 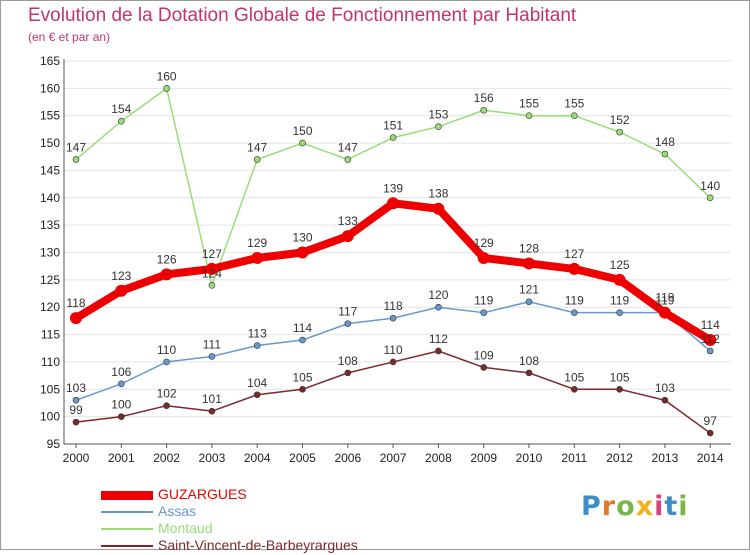 I want to click on data-label: 130, so click(x=302, y=238).